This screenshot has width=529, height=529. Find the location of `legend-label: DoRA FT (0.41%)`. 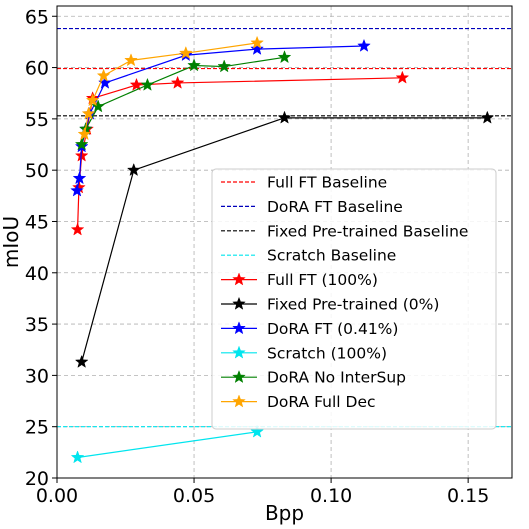

legend-label: DoRA FT (0.41%) is located at coordinates (332, 329).